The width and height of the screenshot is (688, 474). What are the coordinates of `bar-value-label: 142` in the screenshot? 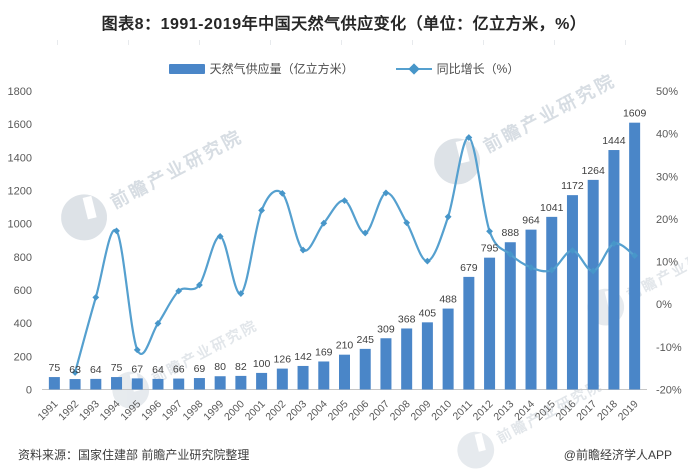 It's located at (303, 357).